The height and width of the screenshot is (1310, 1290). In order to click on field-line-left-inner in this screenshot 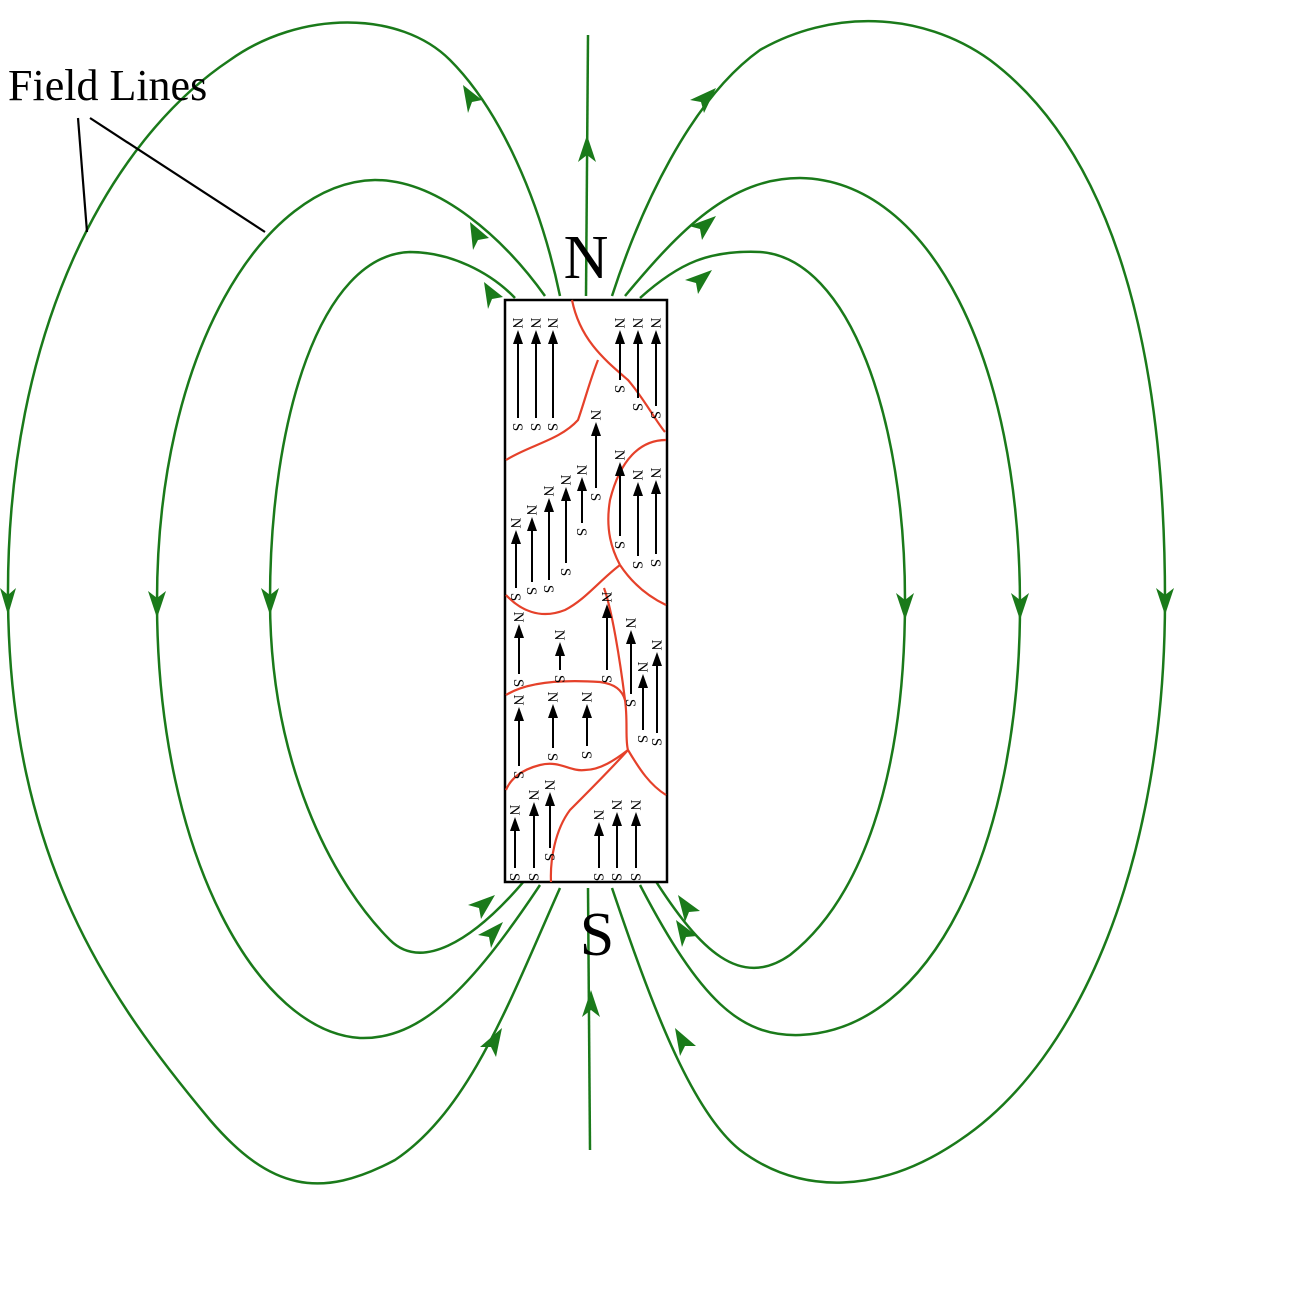, I will do `click(397, 602)`.